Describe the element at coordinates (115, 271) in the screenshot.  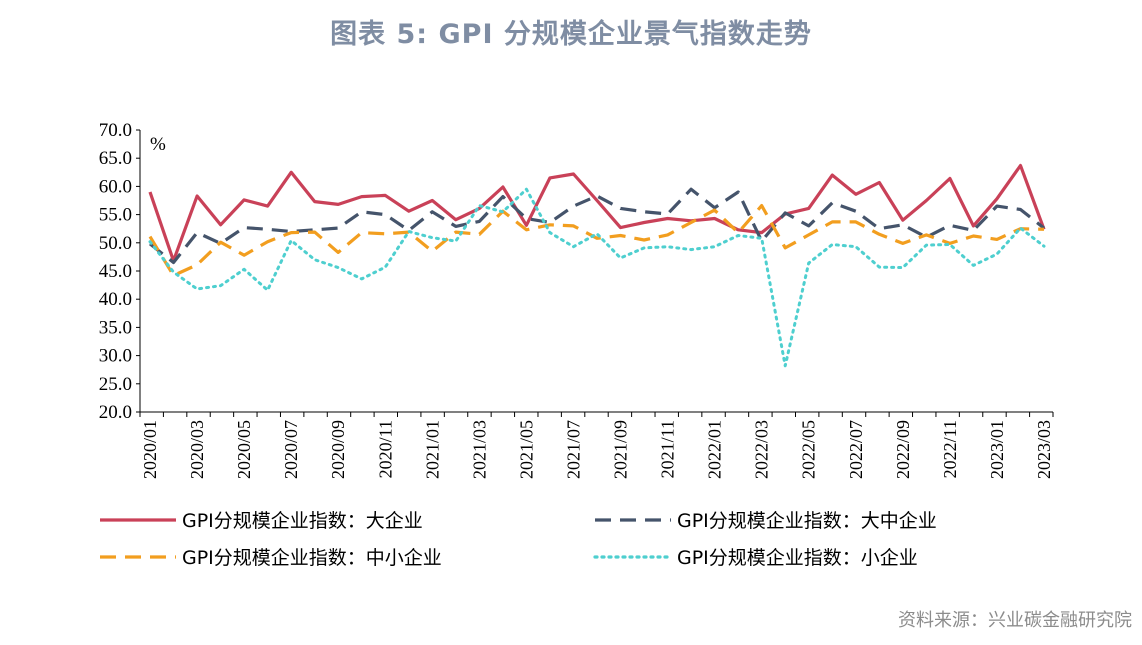
I see `y-tick-label: 45.0` at that location.